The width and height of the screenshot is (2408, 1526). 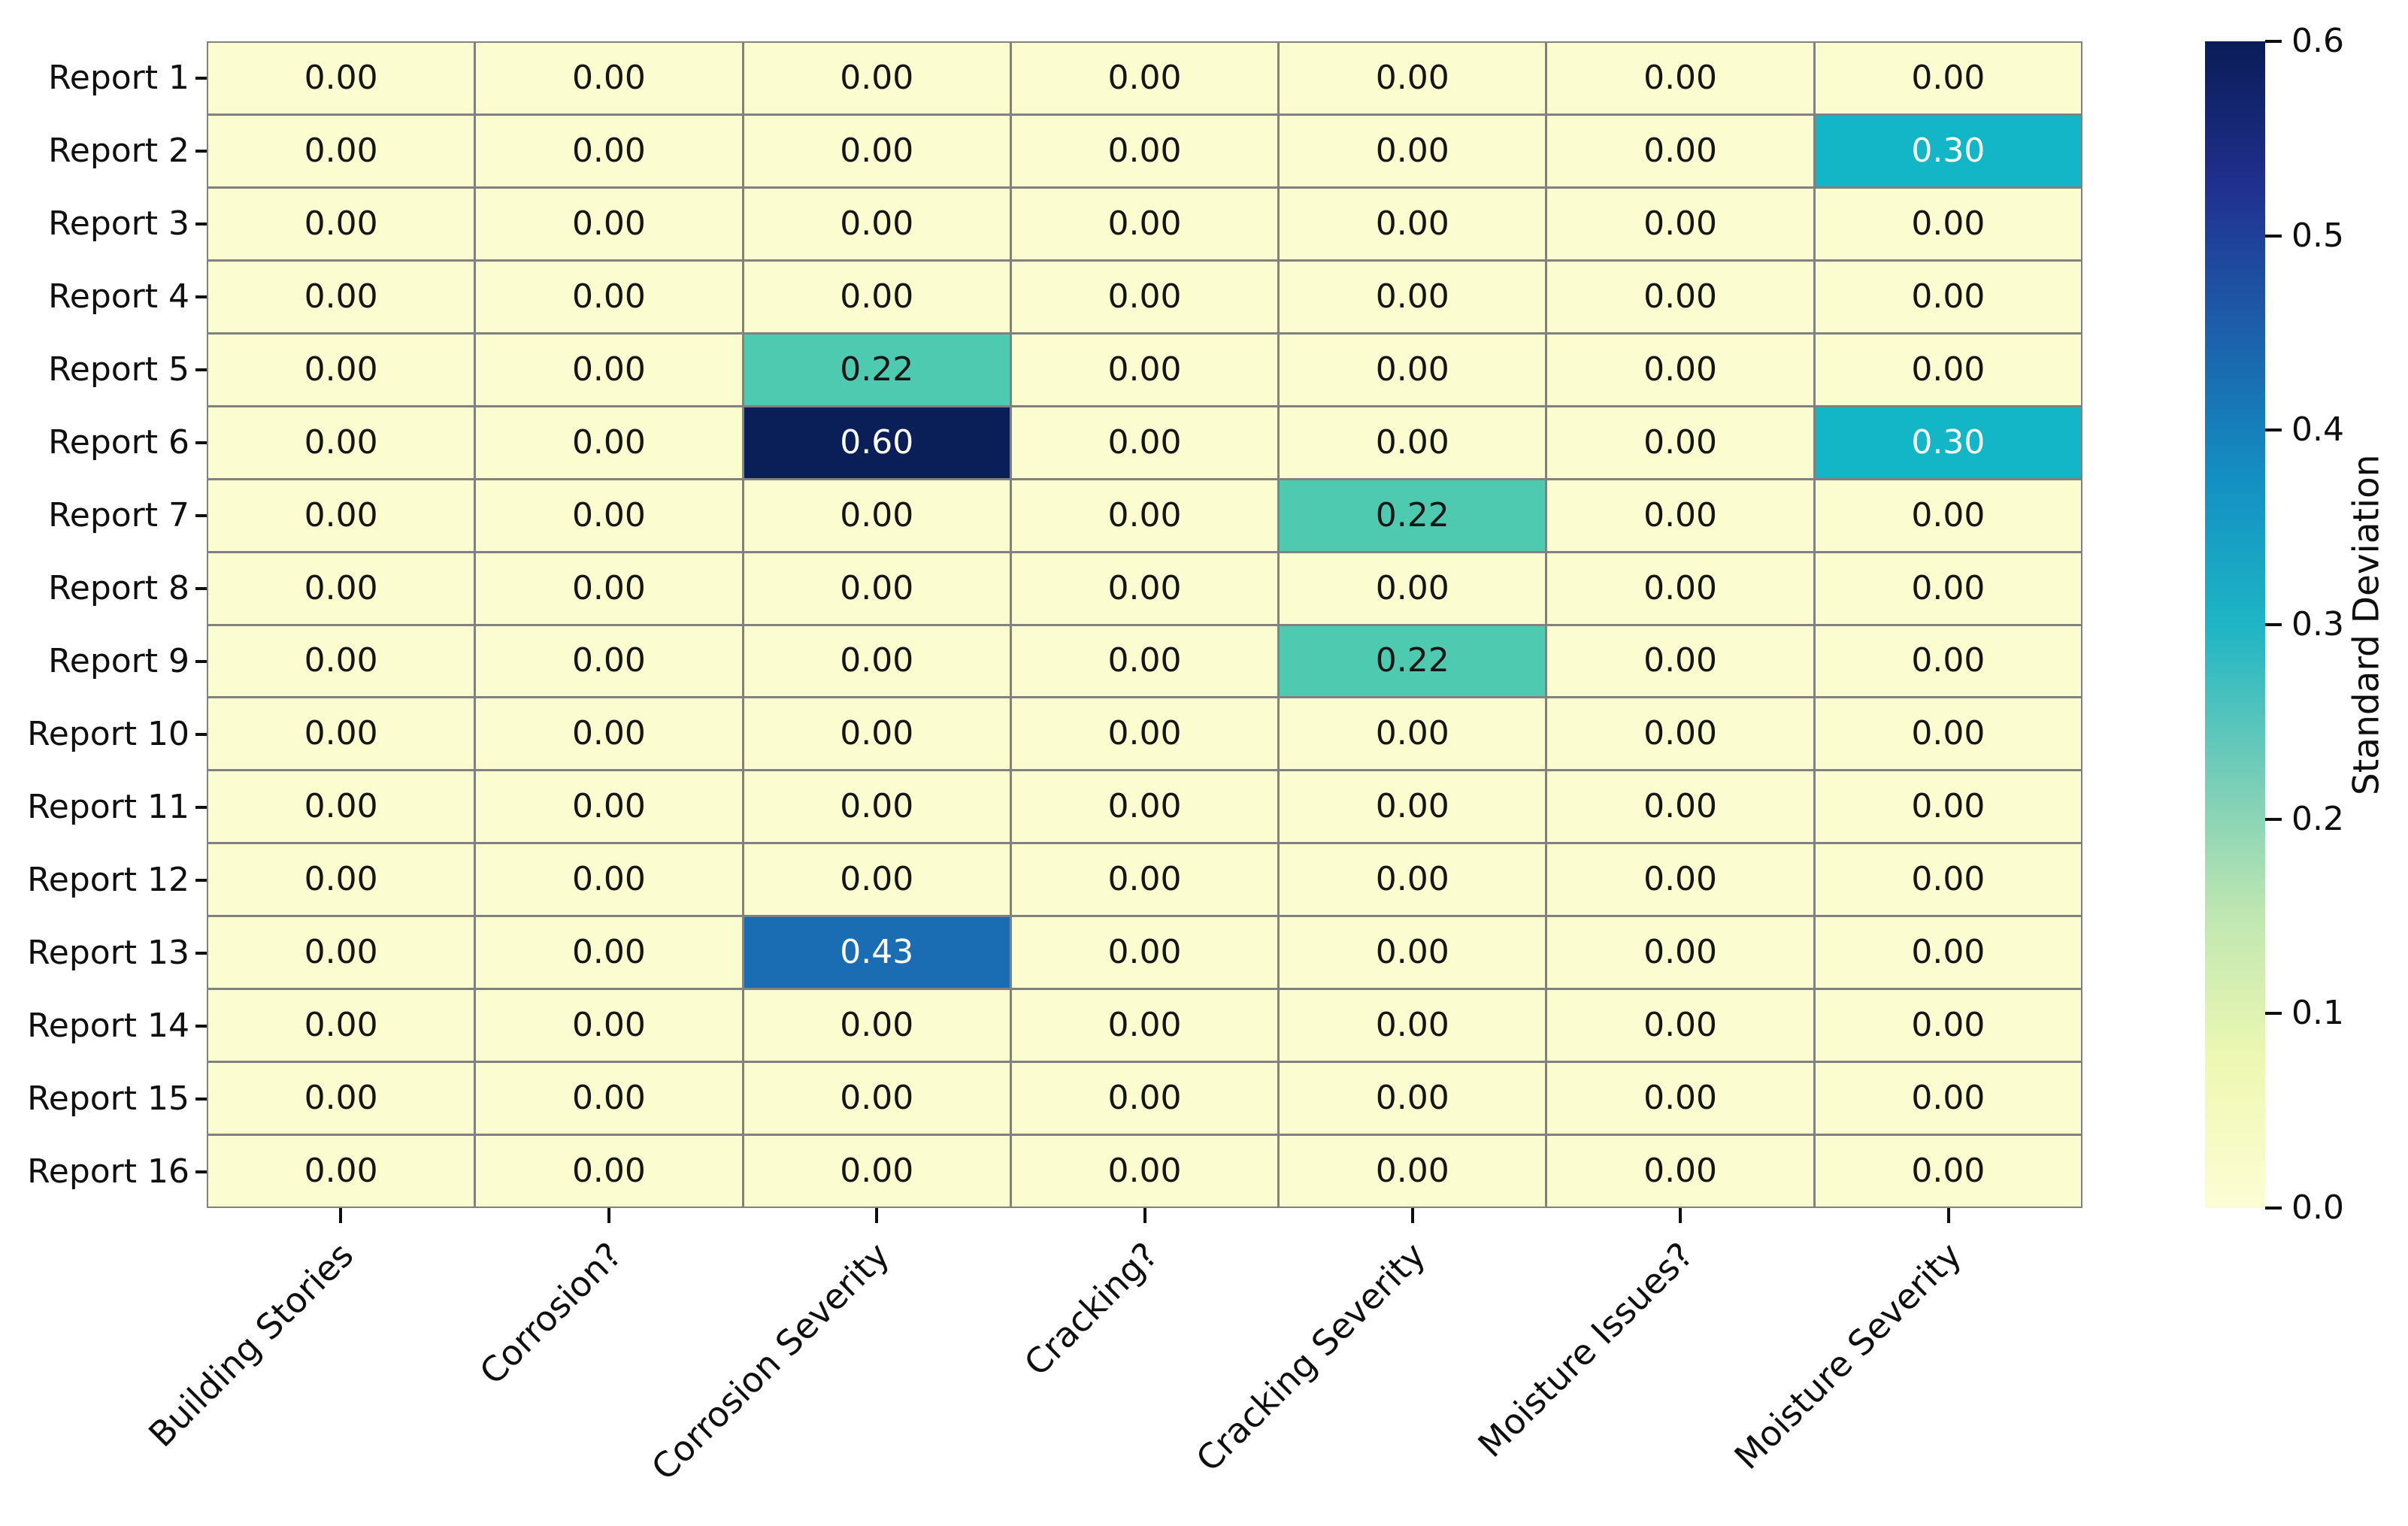 What do you see at coordinates (108, 1171) in the screenshot?
I see `y-tick-label: Report 16` at bounding box center [108, 1171].